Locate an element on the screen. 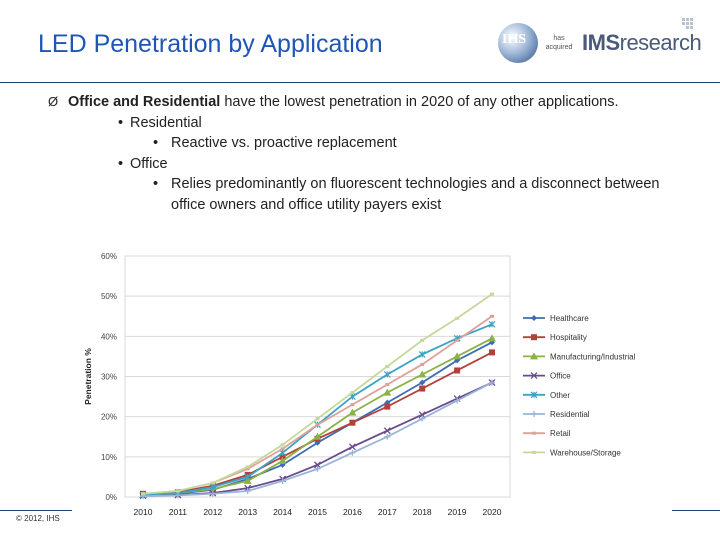  y-tick-label: 40% is located at coordinates (109, 336).